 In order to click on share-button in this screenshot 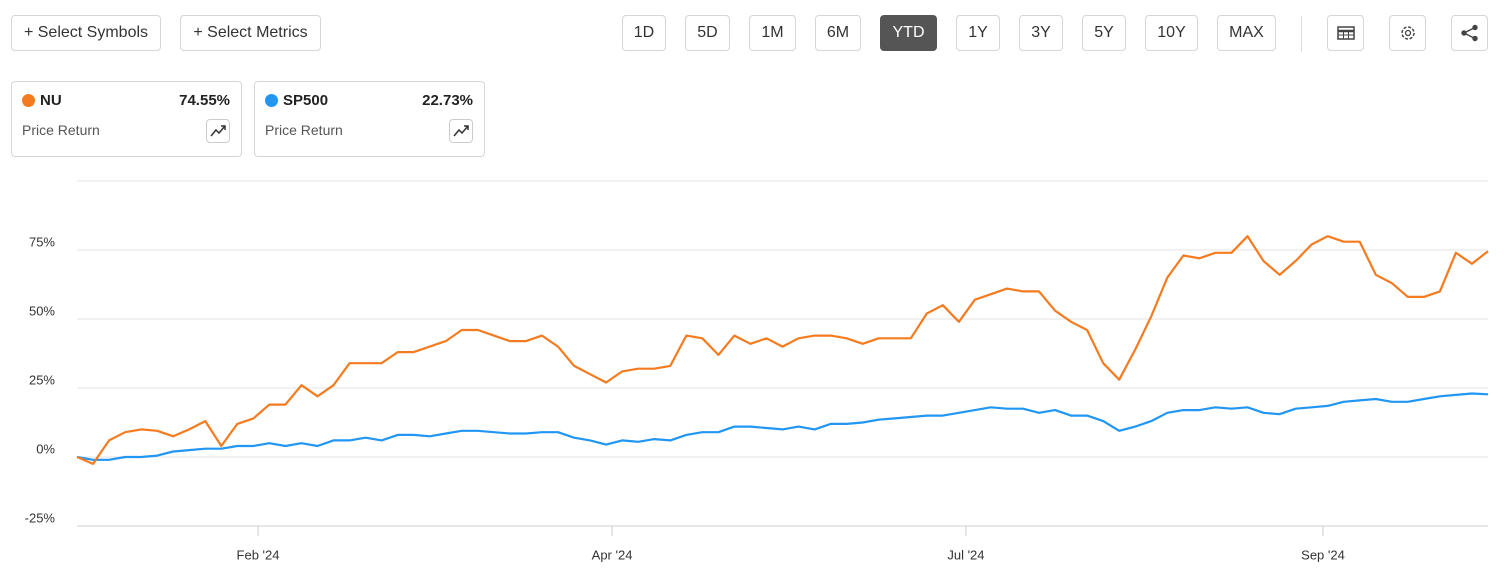, I will do `click(1469, 33)`.